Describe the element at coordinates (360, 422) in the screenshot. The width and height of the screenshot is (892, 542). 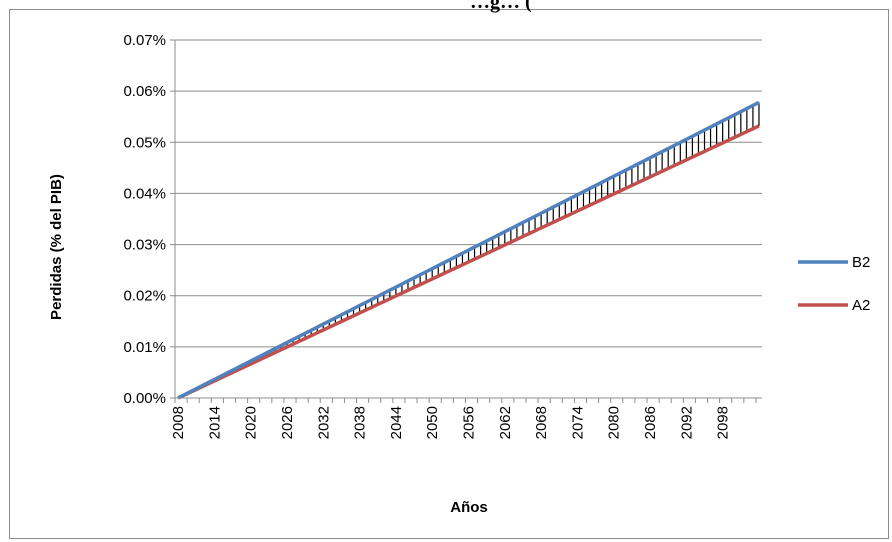
I see `x-tick-label: 2038` at that location.